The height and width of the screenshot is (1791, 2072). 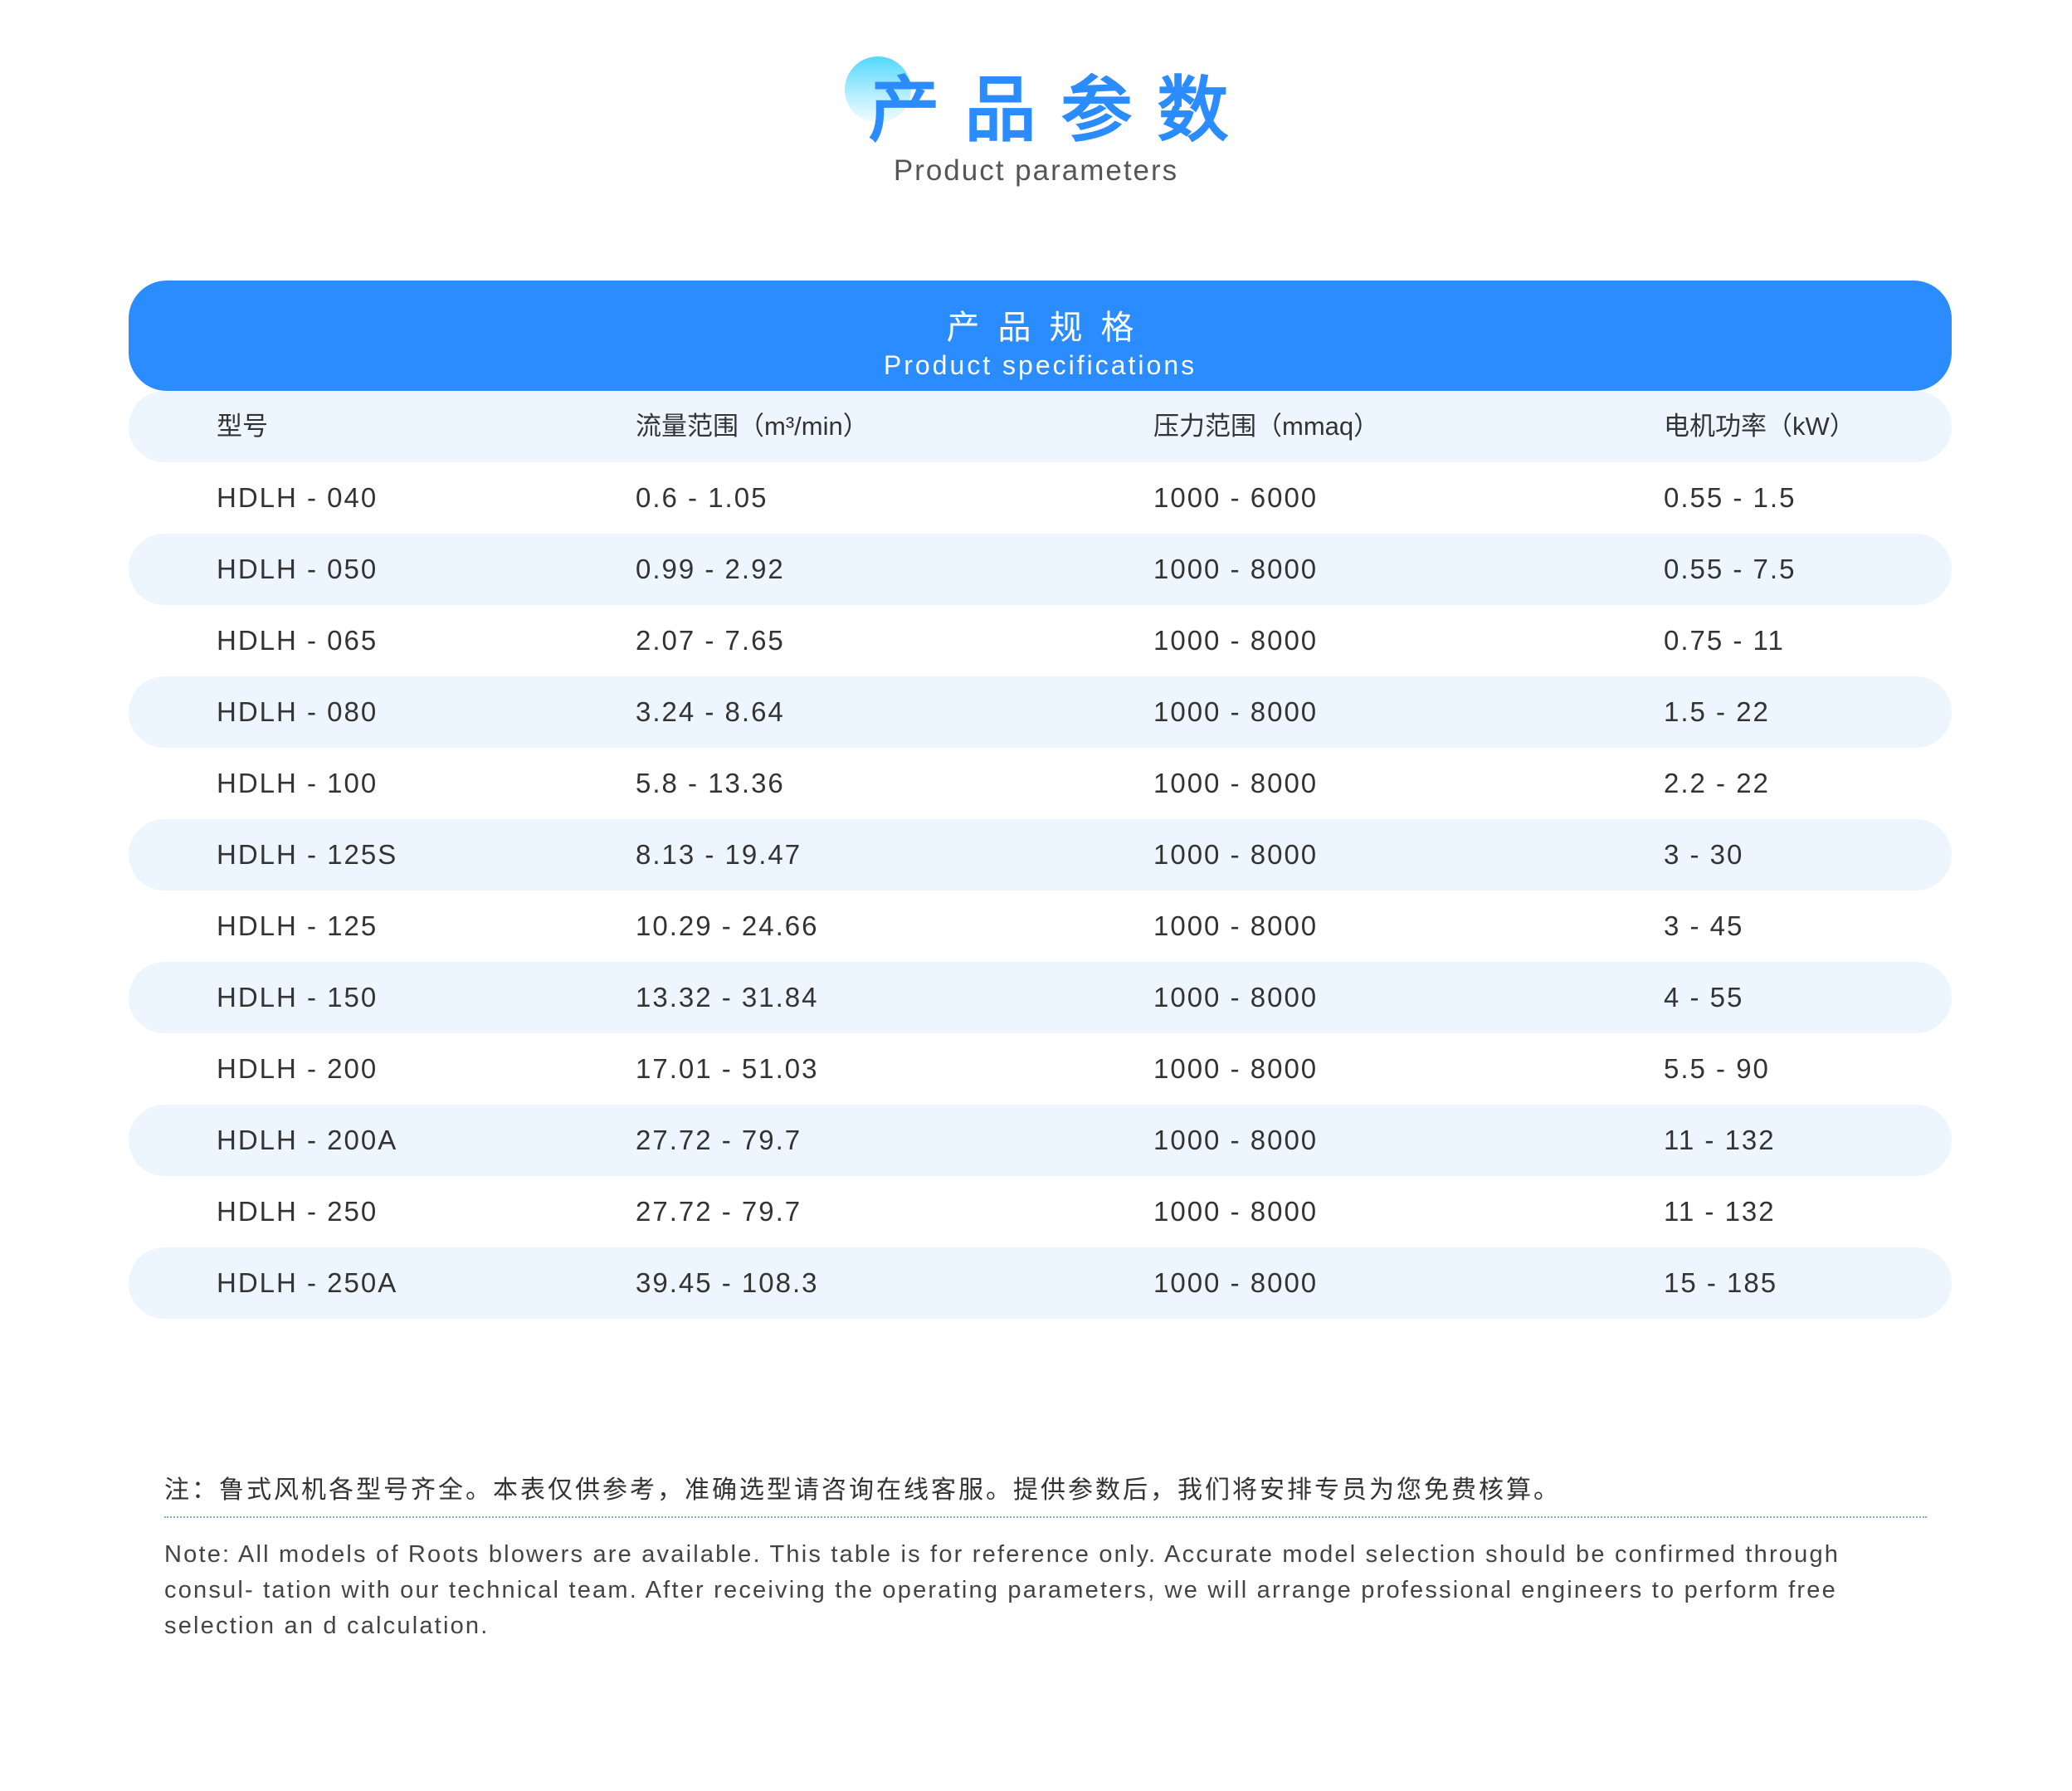 I want to click on table-cell: 0.55 - 7.5, so click(x=1730, y=569).